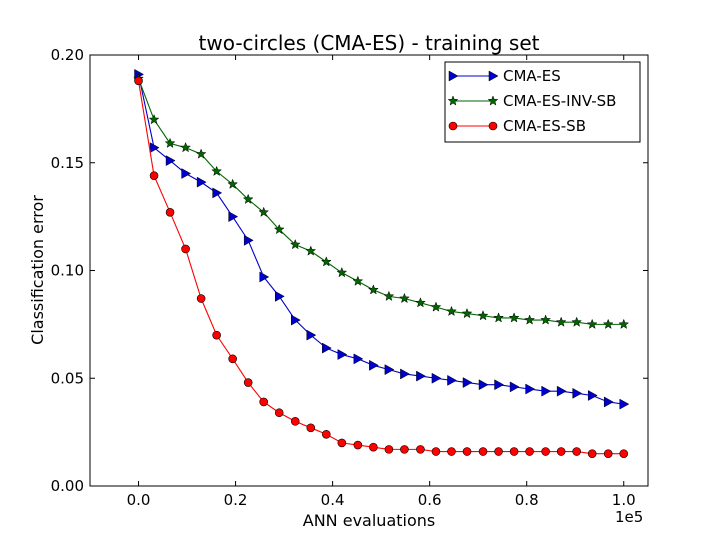 The height and width of the screenshot is (540, 720). I want to click on x-axis-label: ANN evaluations, so click(369, 520).